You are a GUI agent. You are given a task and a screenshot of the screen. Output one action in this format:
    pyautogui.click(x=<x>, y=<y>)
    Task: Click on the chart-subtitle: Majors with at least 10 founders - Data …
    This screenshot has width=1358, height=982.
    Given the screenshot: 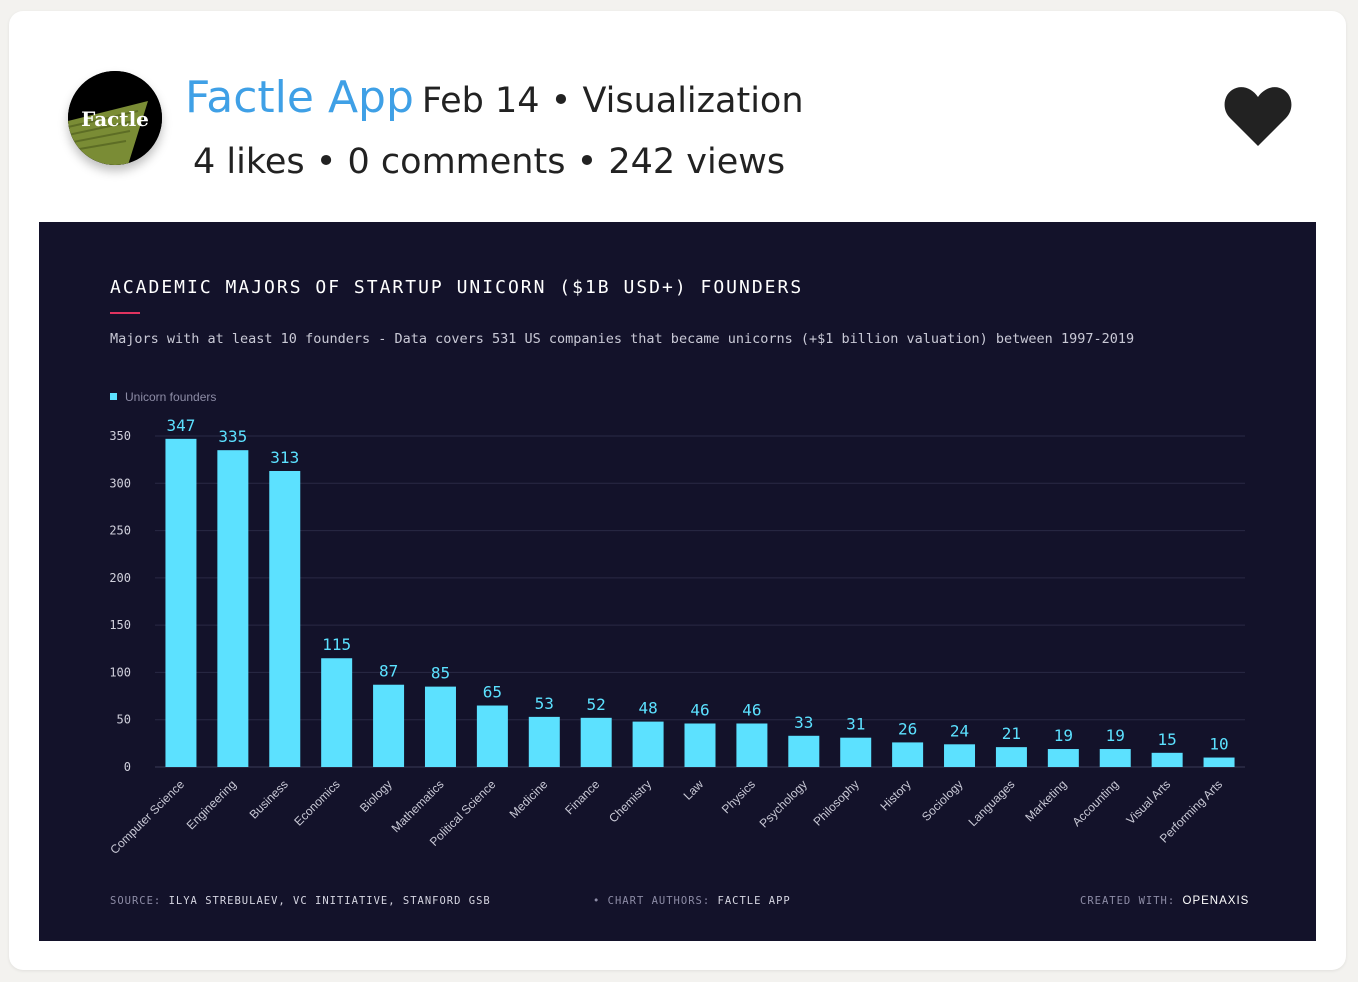 What is the action you would take?
    pyautogui.click(x=622, y=339)
    